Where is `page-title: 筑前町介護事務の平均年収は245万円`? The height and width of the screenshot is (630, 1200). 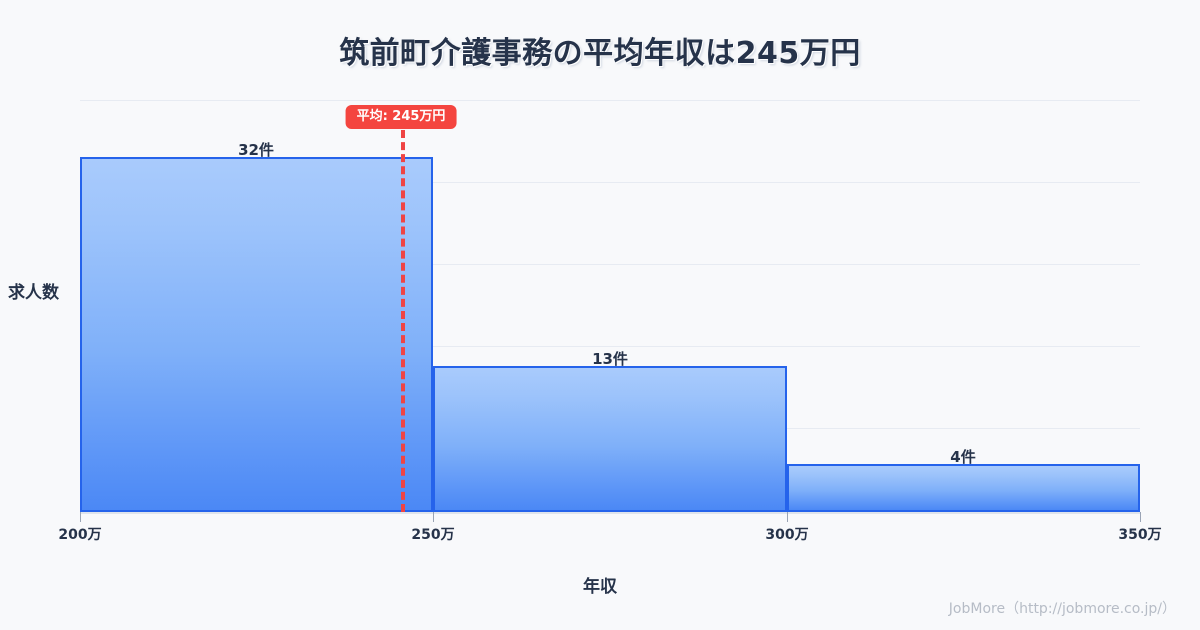 page-title: 筑前町介護事務の平均年収は245万円 is located at coordinates (600, 53).